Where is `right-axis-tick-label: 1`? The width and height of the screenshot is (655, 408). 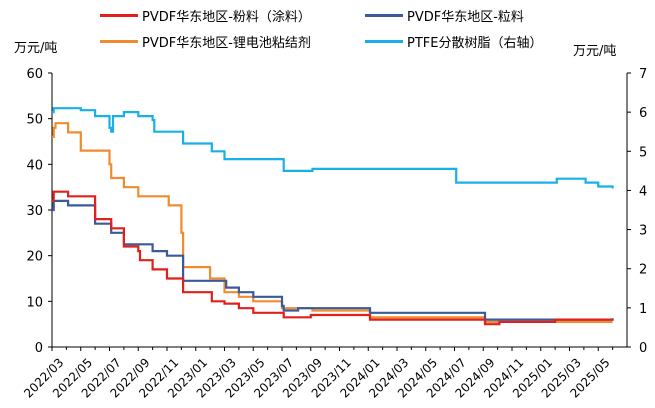
right-axis-tick-label: 1 is located at coordinates (643, 309).